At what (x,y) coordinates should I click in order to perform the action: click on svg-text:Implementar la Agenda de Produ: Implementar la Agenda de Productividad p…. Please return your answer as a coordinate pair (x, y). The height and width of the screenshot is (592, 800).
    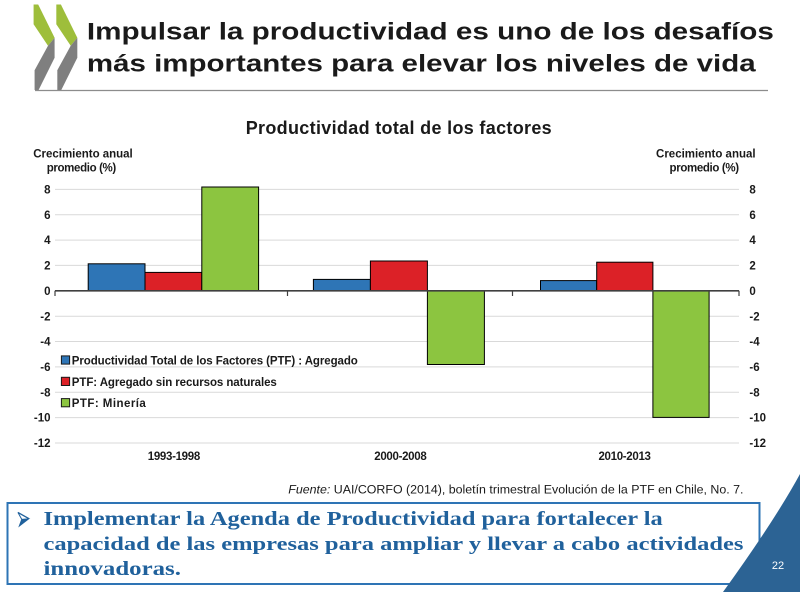
    Looking at the image, I should click on (353, 518).